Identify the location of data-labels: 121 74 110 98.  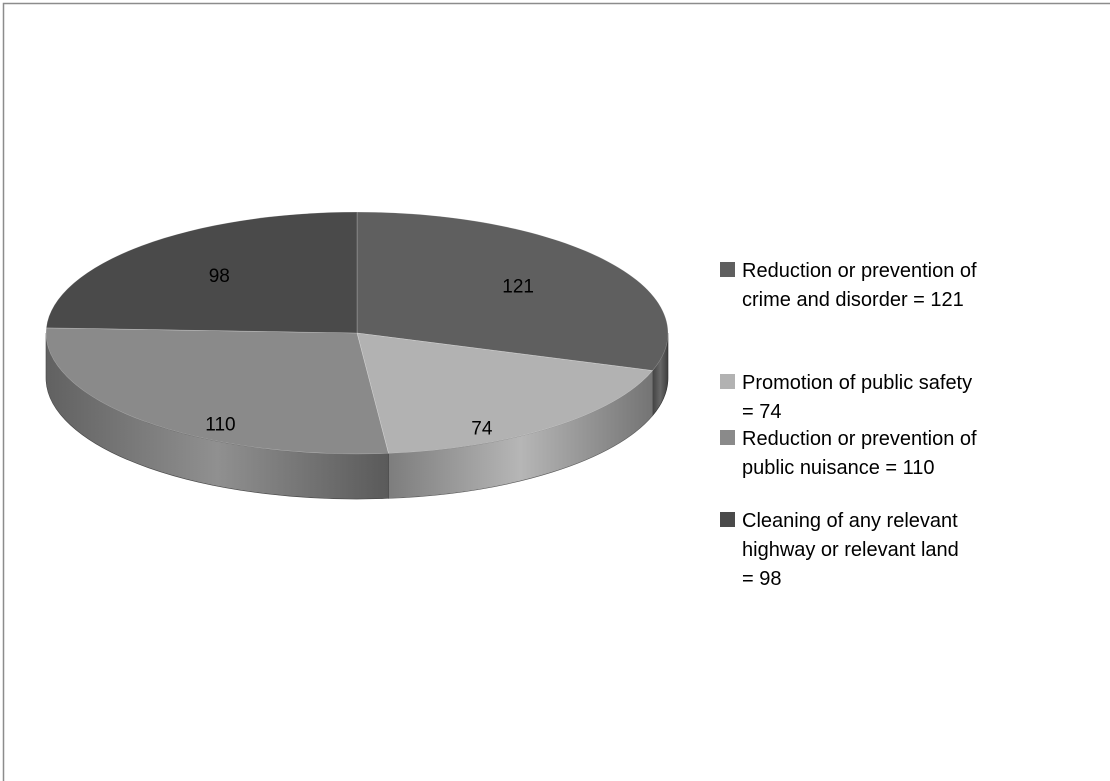
(369, 352).